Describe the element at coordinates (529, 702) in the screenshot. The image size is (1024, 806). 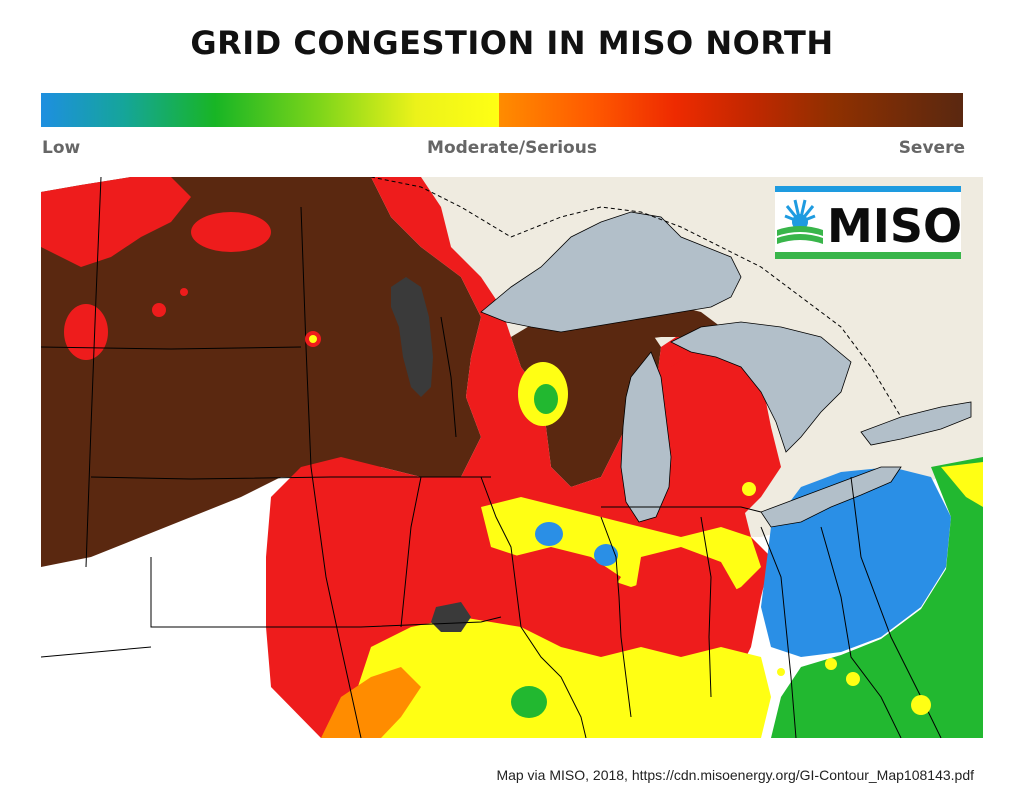
I see `low-pocket-south` at that location.